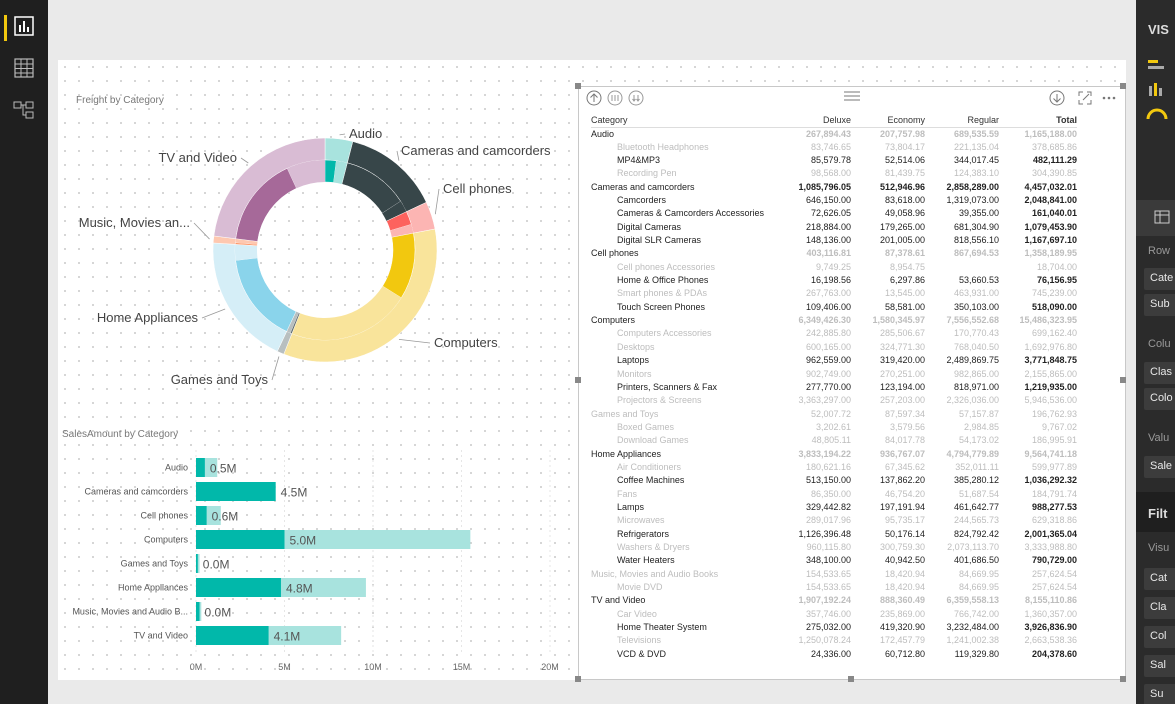 This screenshot has height=704, width=1175. What do you see at coordinates (888, 120) in the screenshot?
I see `column-header-economy: Economy` at bounding box center [888, 120].